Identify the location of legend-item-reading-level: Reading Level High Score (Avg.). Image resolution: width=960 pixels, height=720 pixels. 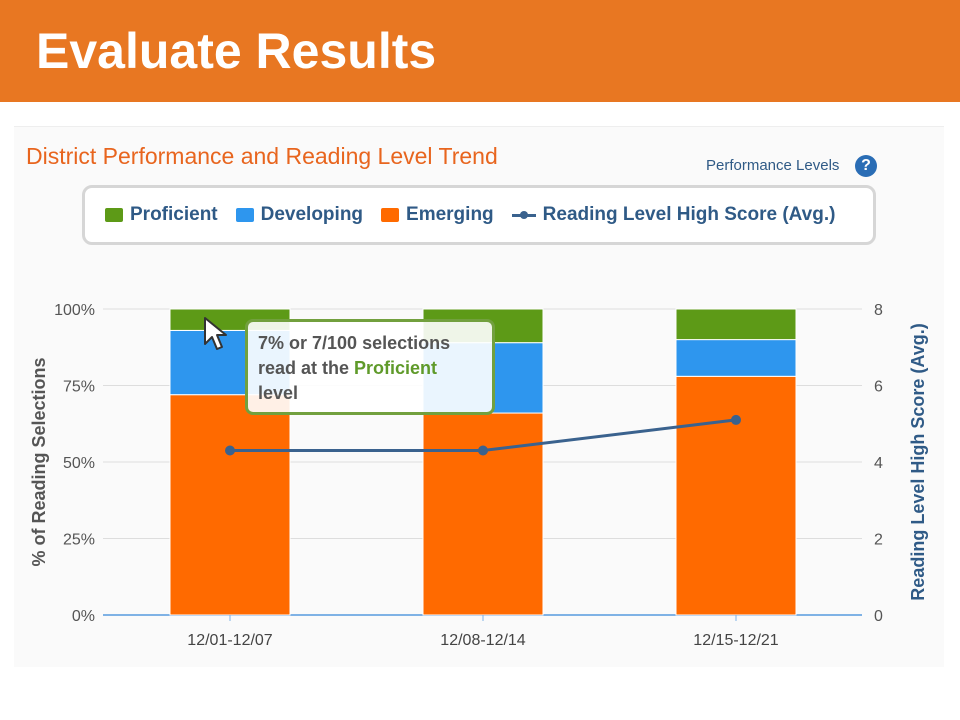
(673, 215).